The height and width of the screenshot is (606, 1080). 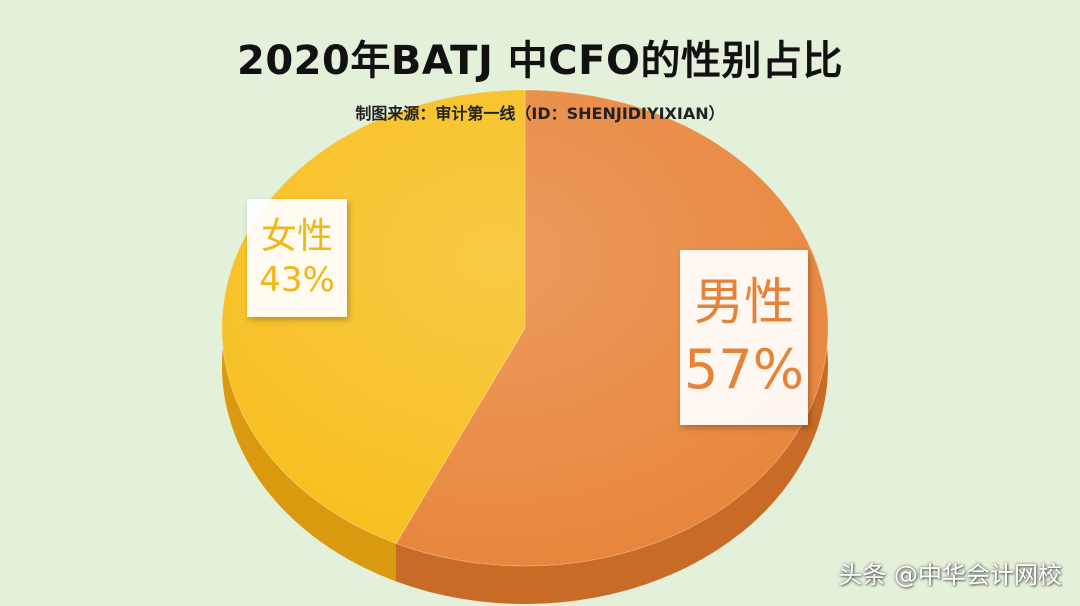 I want to click on slice-label-name-male: 男性, so click(x=744, y=302).